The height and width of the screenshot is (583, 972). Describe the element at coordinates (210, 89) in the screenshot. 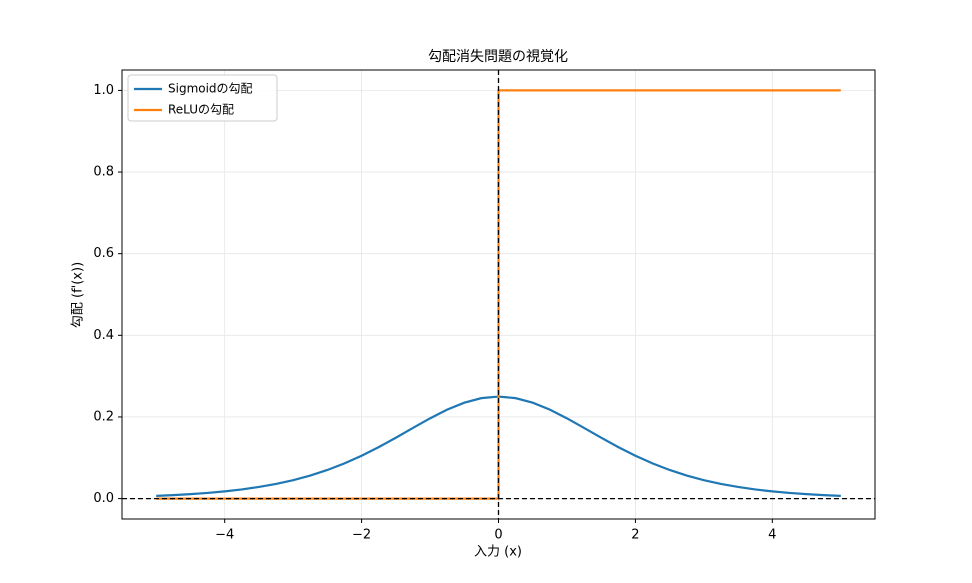

I see `legend-label: Sigmoidの勾配` at that location.